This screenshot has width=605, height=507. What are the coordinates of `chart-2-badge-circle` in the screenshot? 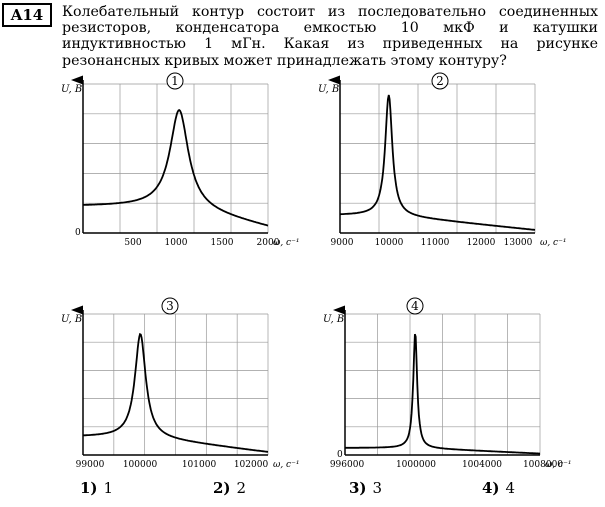 It's located at (440, 81).